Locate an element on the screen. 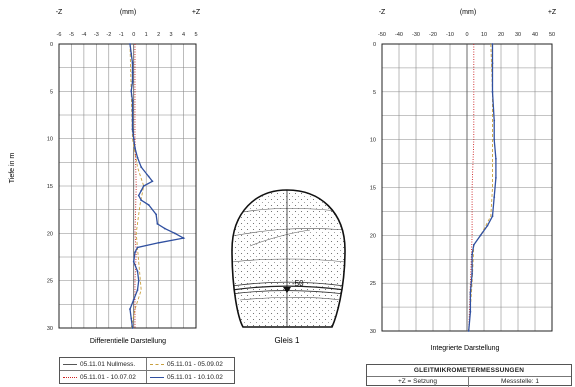 This screenshot has height=387, width=575. left-xtick-label: -6 is located at coordinates (59, 35).